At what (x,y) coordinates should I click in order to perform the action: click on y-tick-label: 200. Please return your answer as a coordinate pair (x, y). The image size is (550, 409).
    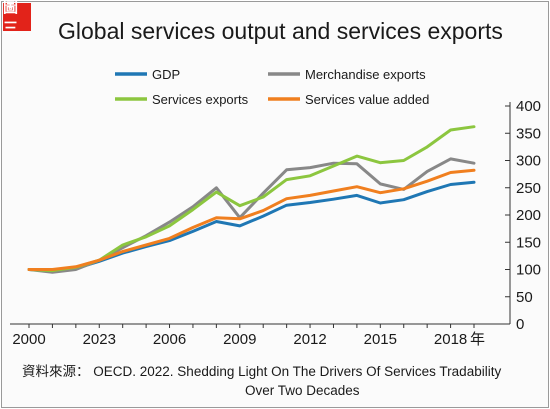
    Looking at the image, I should click on (528, 215).